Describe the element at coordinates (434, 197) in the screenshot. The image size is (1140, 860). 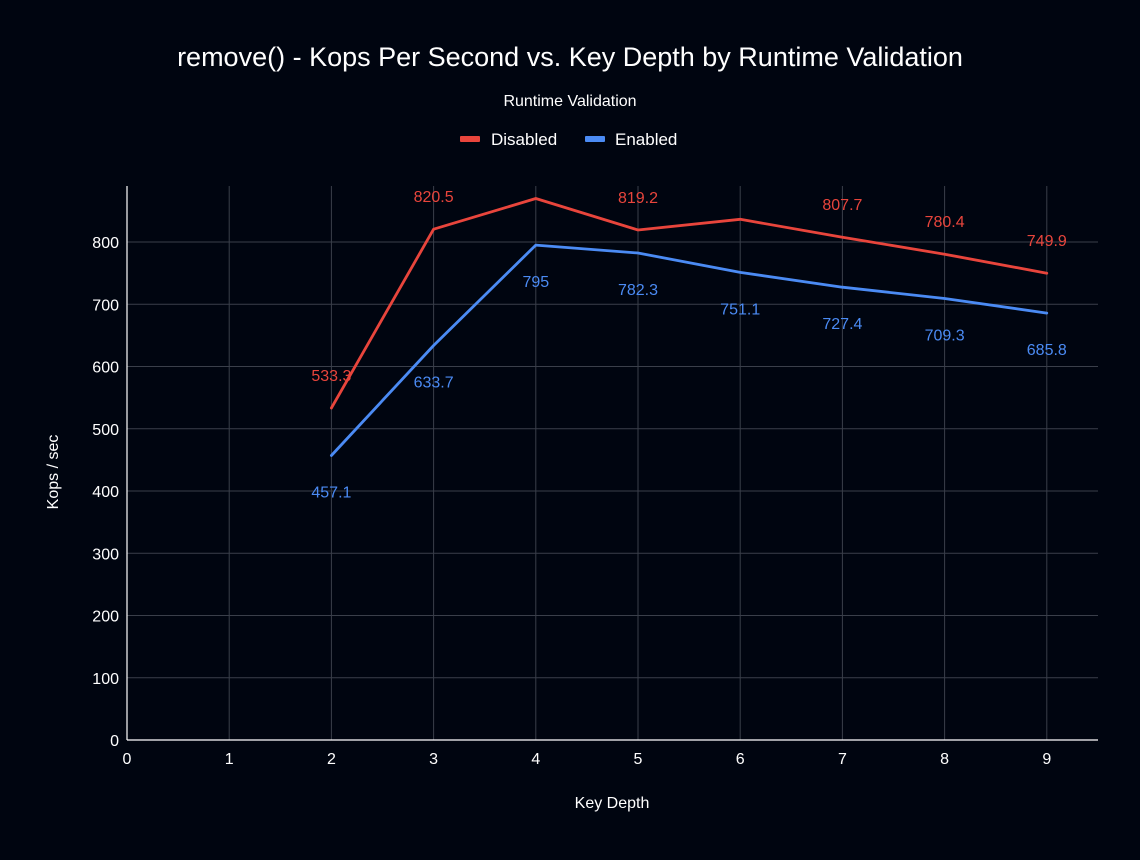
I see `data-label-disabled: 820.5` at that location.